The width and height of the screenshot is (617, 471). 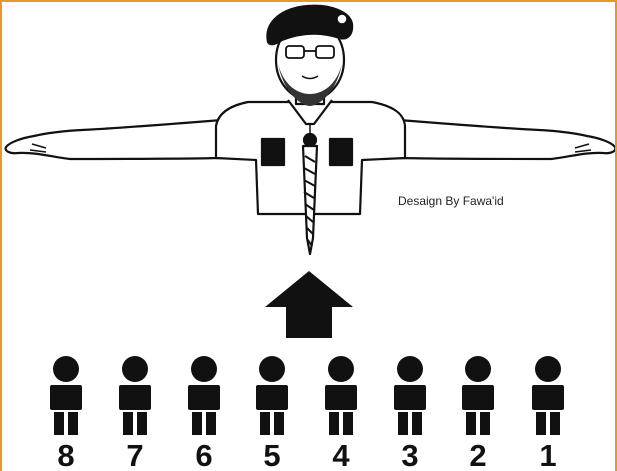 What do you see at coordinates (66, 454) in the screenshot?
I see `member-number: 8` at bounding box center [66, 454].